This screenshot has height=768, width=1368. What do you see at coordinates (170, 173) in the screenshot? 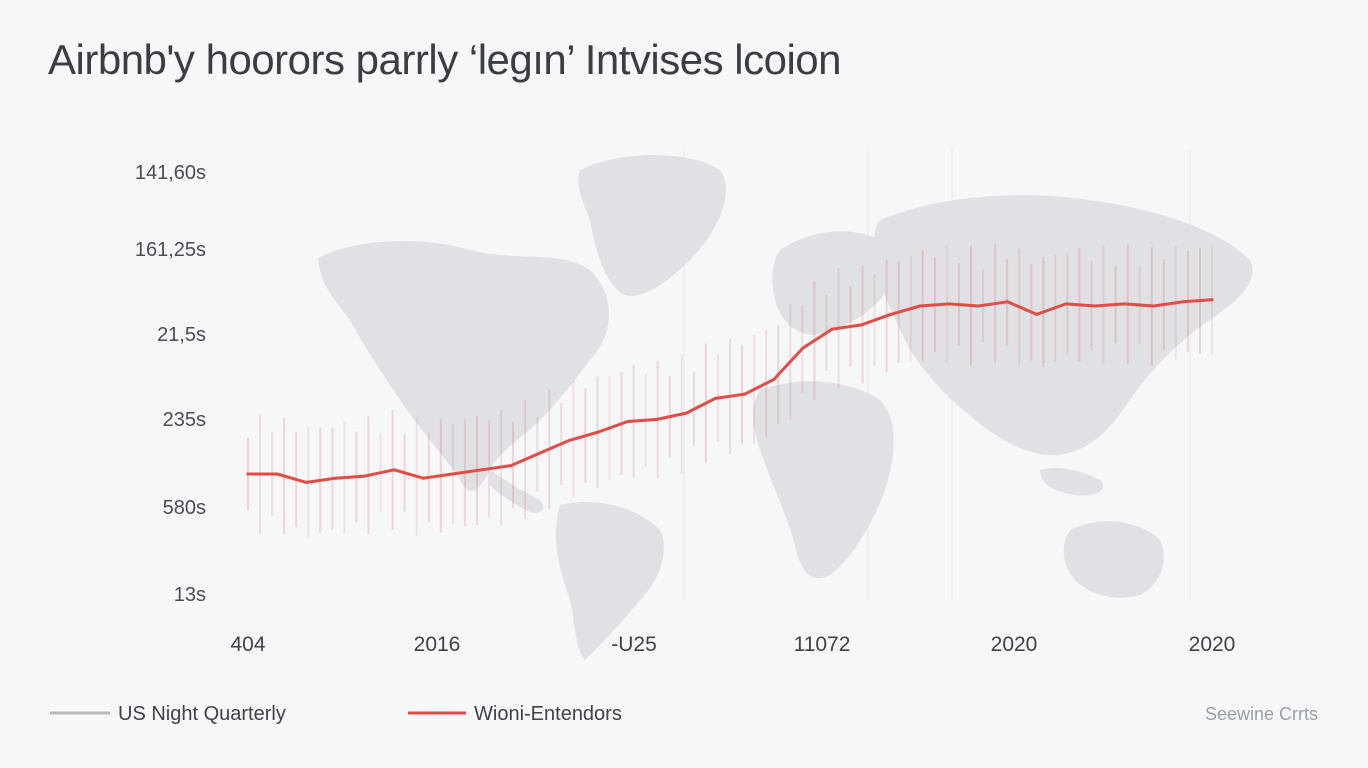
I see `y-tick-label: 141,60s` at bounding box center [170, 173].